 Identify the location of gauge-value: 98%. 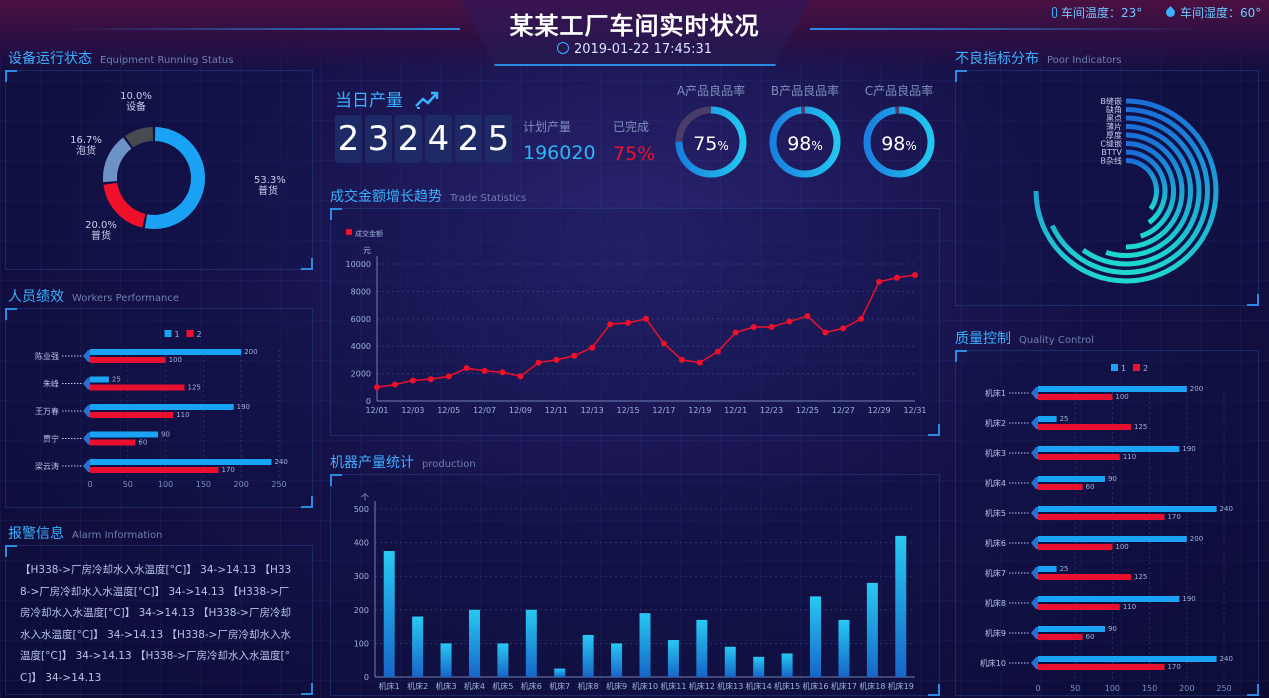
(899, 144).